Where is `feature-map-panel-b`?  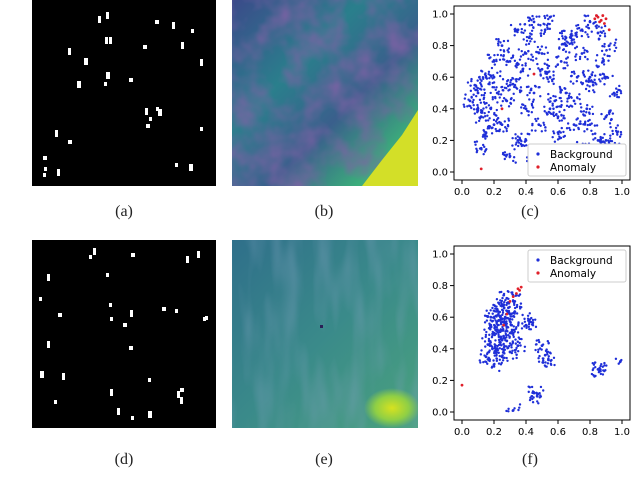 feature-map-panel-b is located at coordinates (325, 93).